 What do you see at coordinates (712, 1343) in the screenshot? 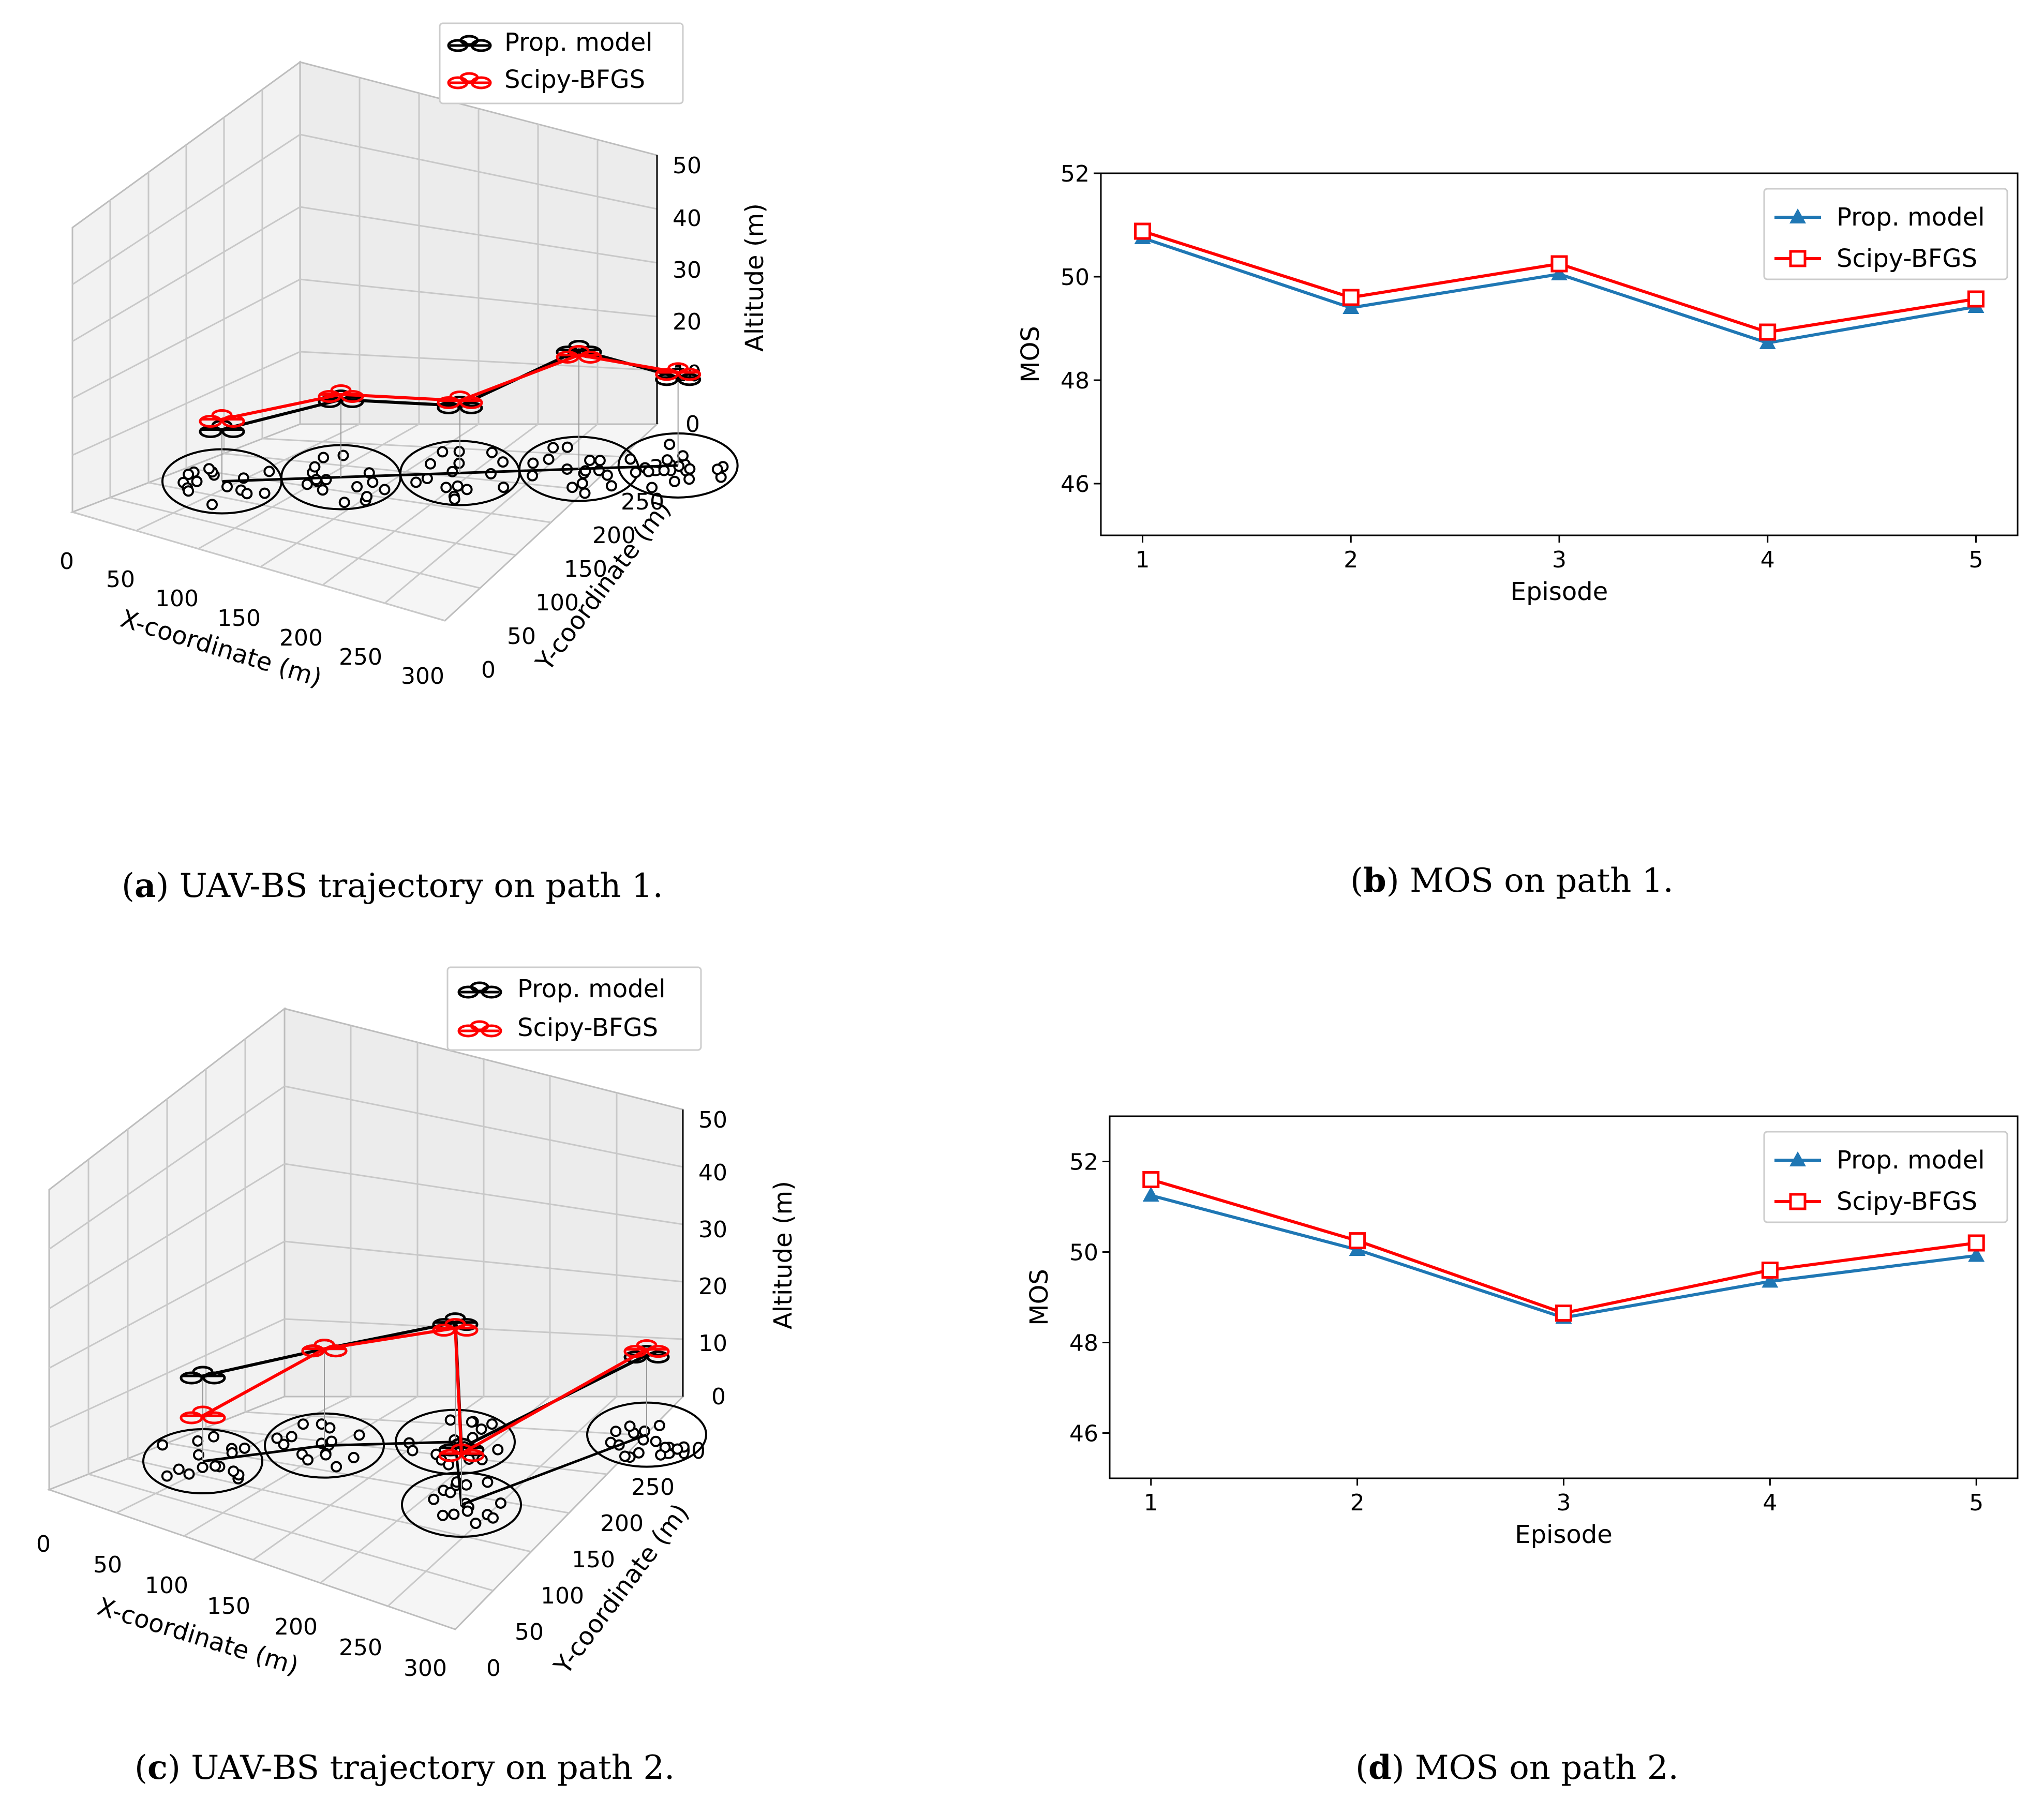
I see `z-tick: 10` at bounding box center [712, 1343].